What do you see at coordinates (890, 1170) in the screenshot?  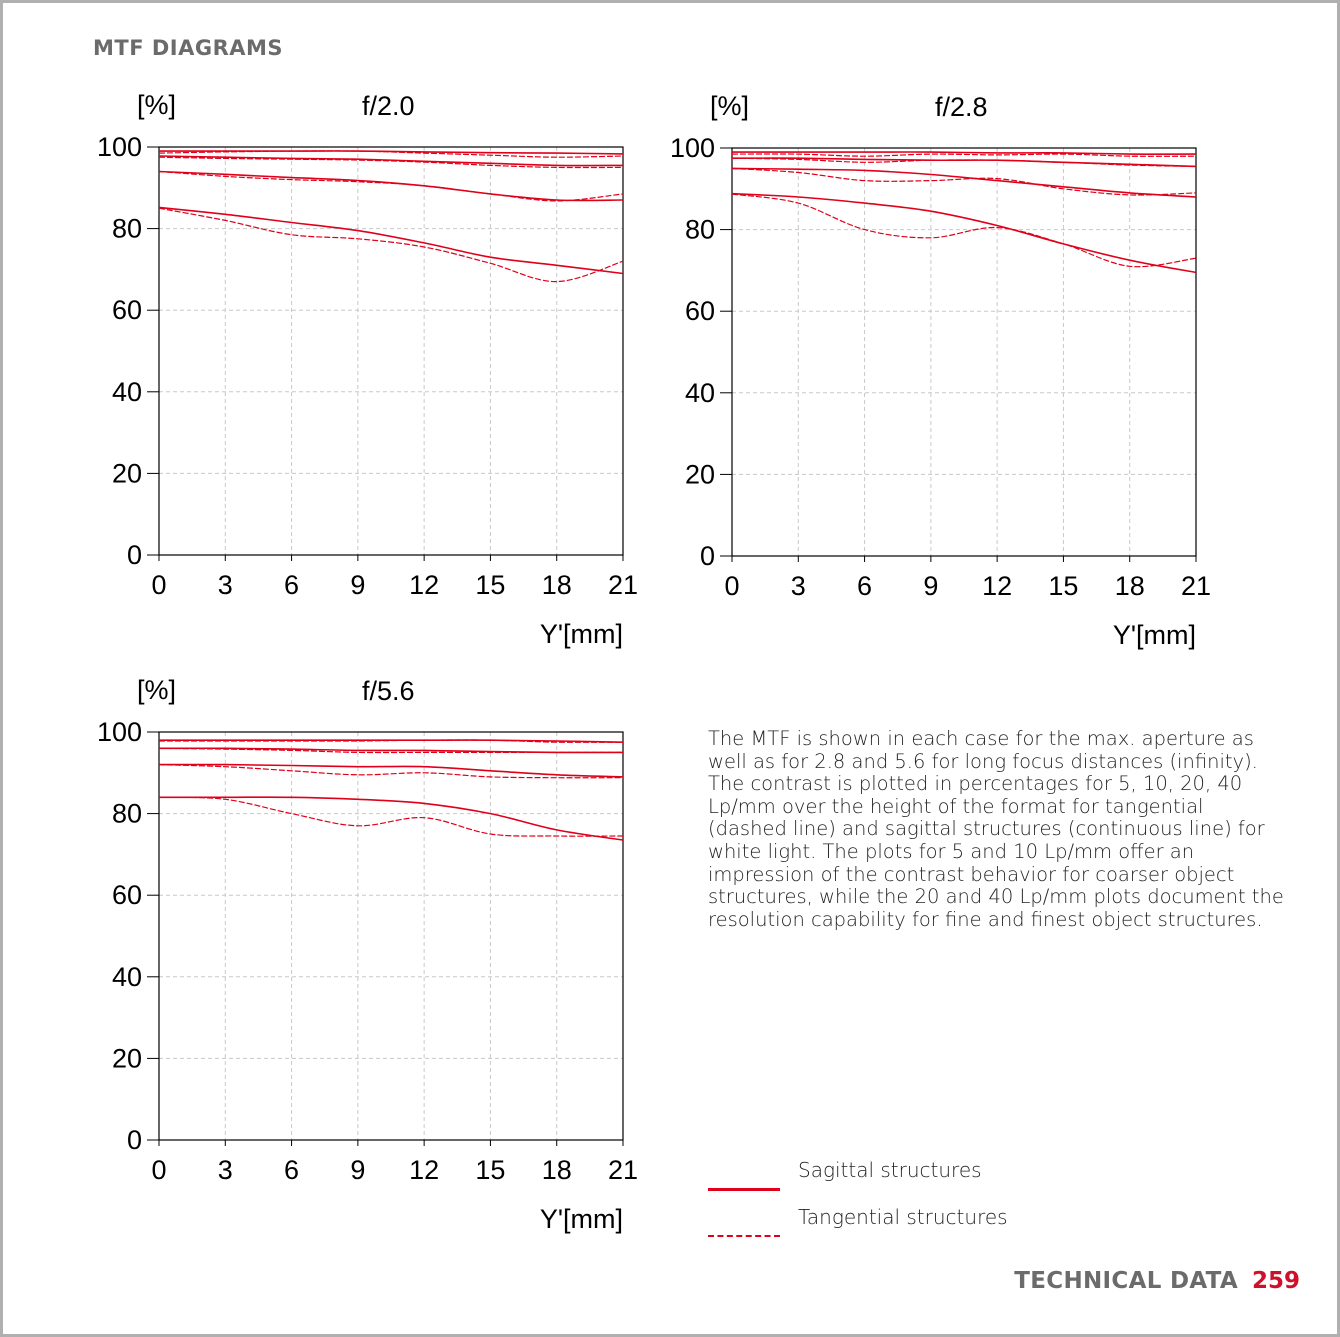 I see `legend-label-sagittal: Sagittal structures` at bounding box center [890, 1170].